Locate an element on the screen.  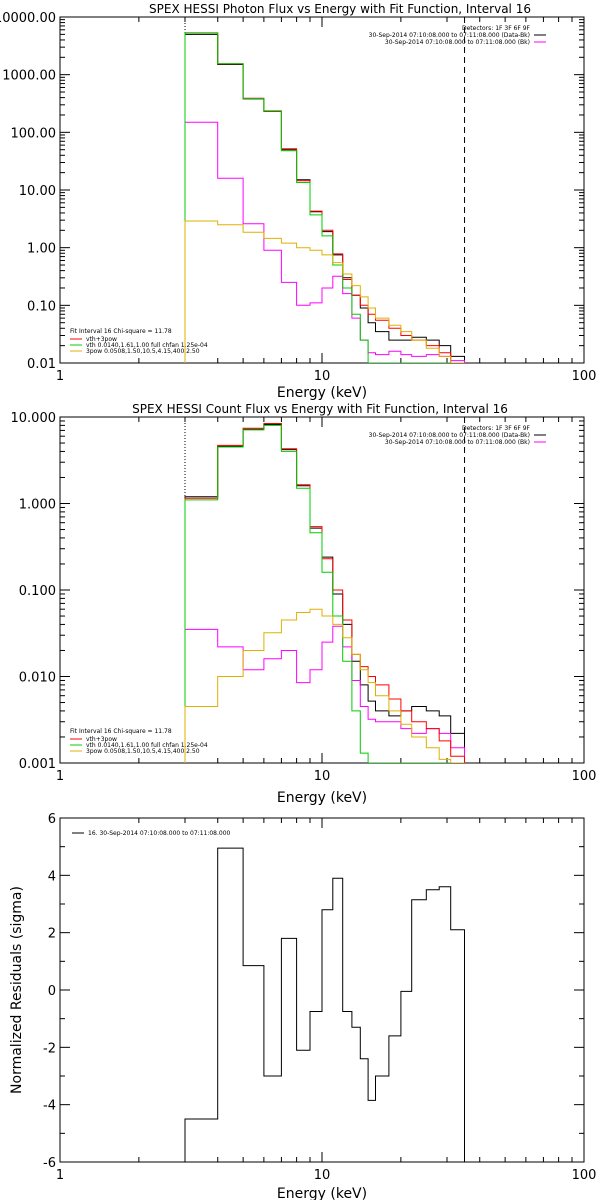
y-tick-label: 6 is located at coordinates (52, 819).